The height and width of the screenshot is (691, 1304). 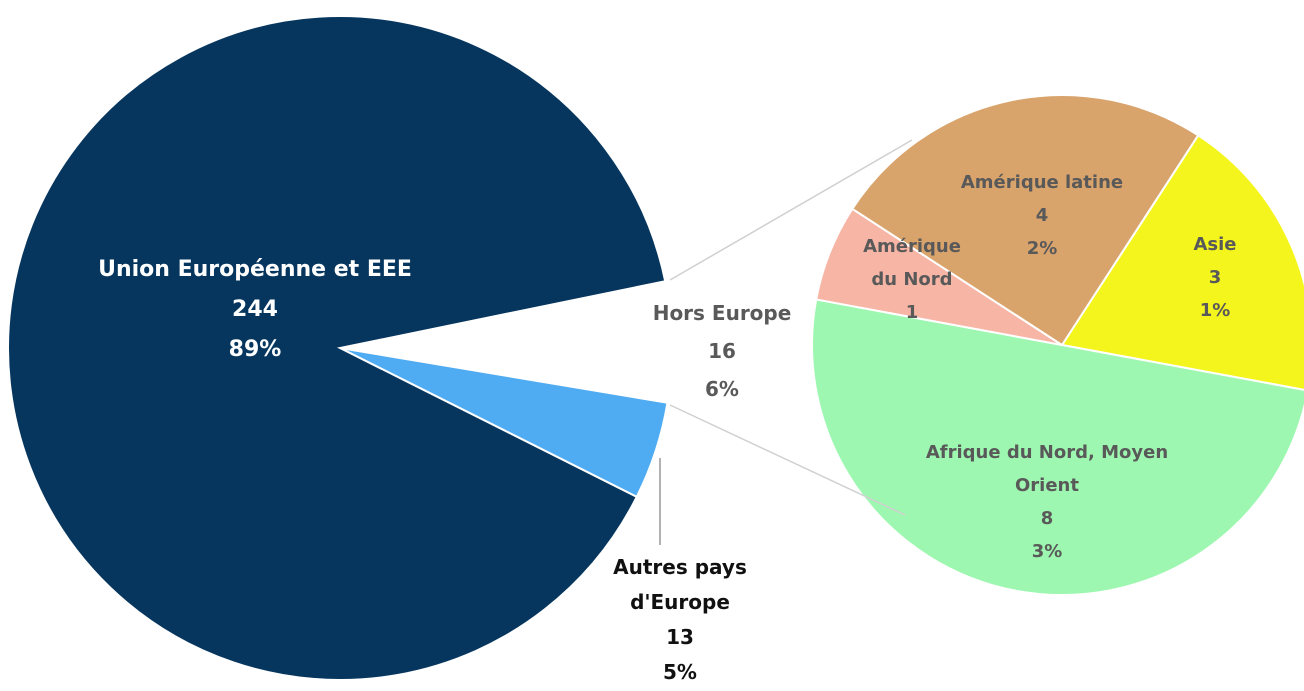 I want to click on label-value: 16, so click(x=722, y=351).